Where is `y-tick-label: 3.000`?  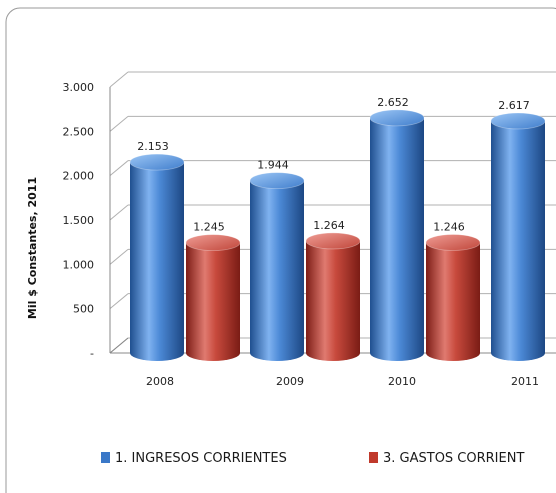 y-tick-label: 3.000 is located at coordinates (79, 87).